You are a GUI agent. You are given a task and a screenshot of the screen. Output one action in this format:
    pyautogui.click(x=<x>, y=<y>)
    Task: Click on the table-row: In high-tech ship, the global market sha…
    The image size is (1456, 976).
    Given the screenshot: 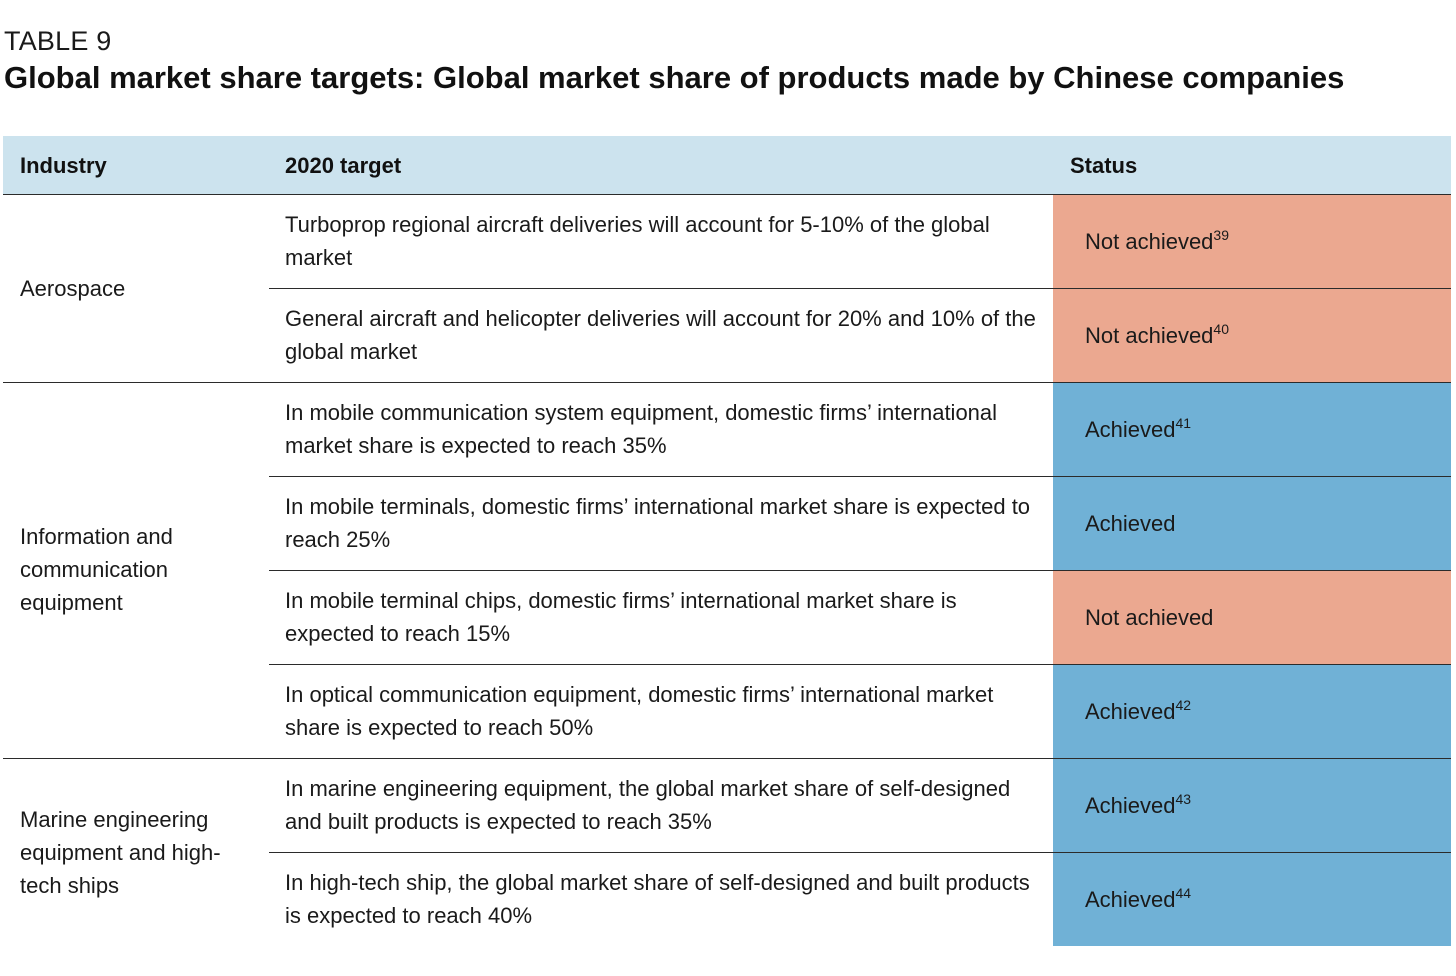 What is the action you would take?
    pyautogui.click(x=860, y=899)
    